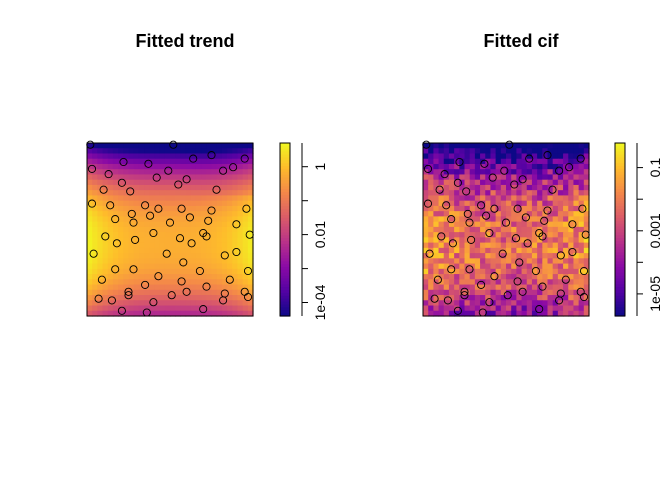 Image resolution: width=672 pixels, height=480 pixels. I want to click on colorbar-tick-label: 1e-05, so click(655, 294).